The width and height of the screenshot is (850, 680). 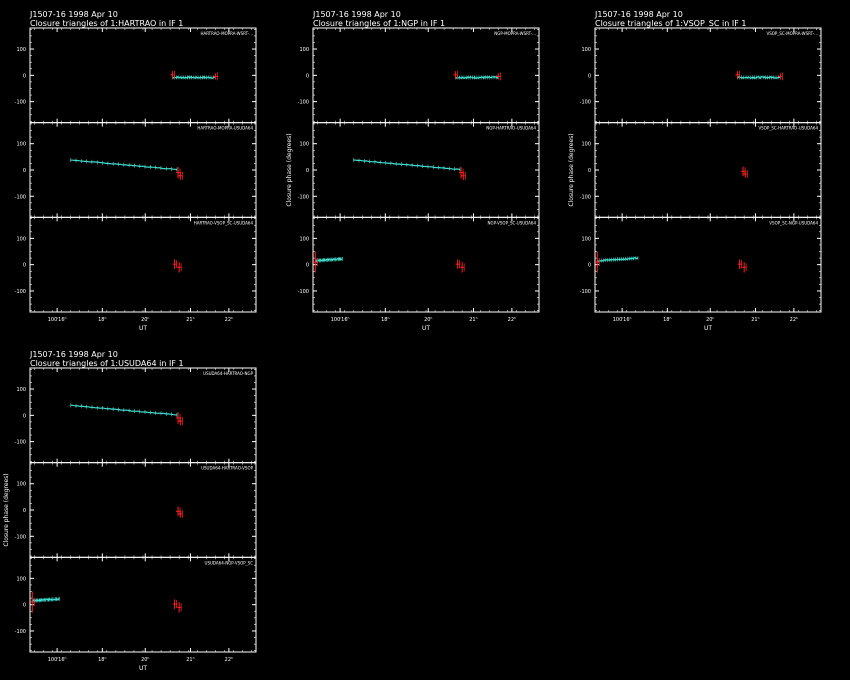 I want to click on panel-2: VSOP_SC-HARTRAO-USUDA64 100 0 -100, so click(x=701, y=170).